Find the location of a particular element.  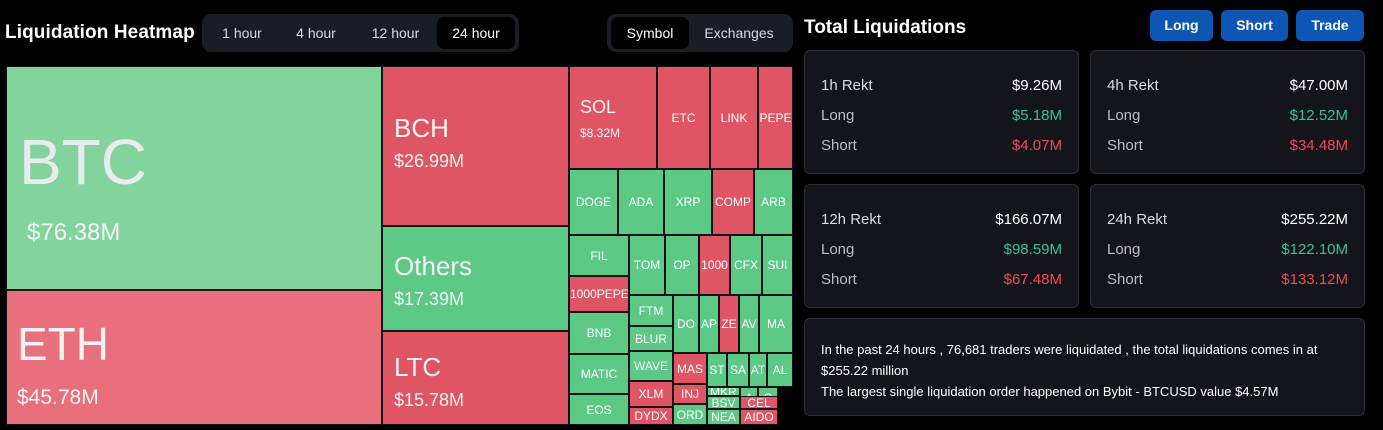

tile-symbol: DO is located at coordinates (686, 324).